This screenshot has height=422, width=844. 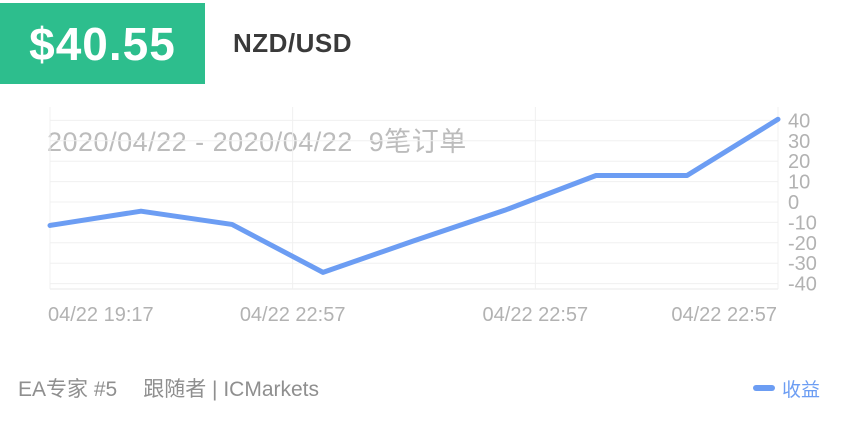 I want to click on footer: EA专家 #5 跟随者 | ICMarkets 收益, so click(x=422, y=388).